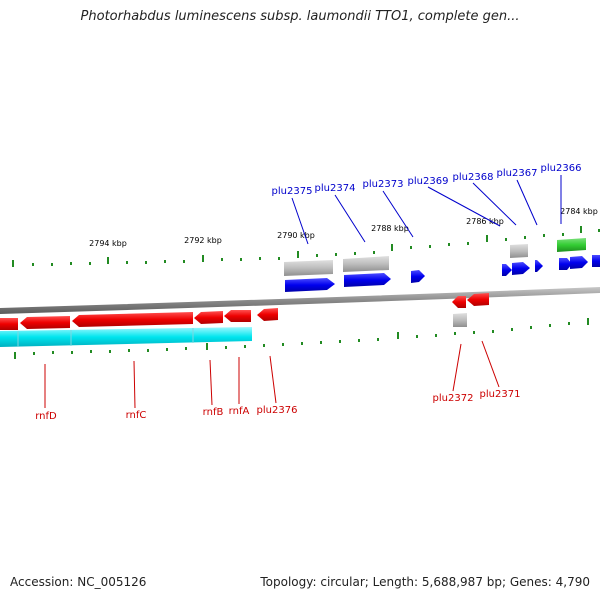  What do you see at coordinates (78, 582) in the screenshot?
I see `accession-text: Accession: NC_005126` at bounding box center [78, 582].